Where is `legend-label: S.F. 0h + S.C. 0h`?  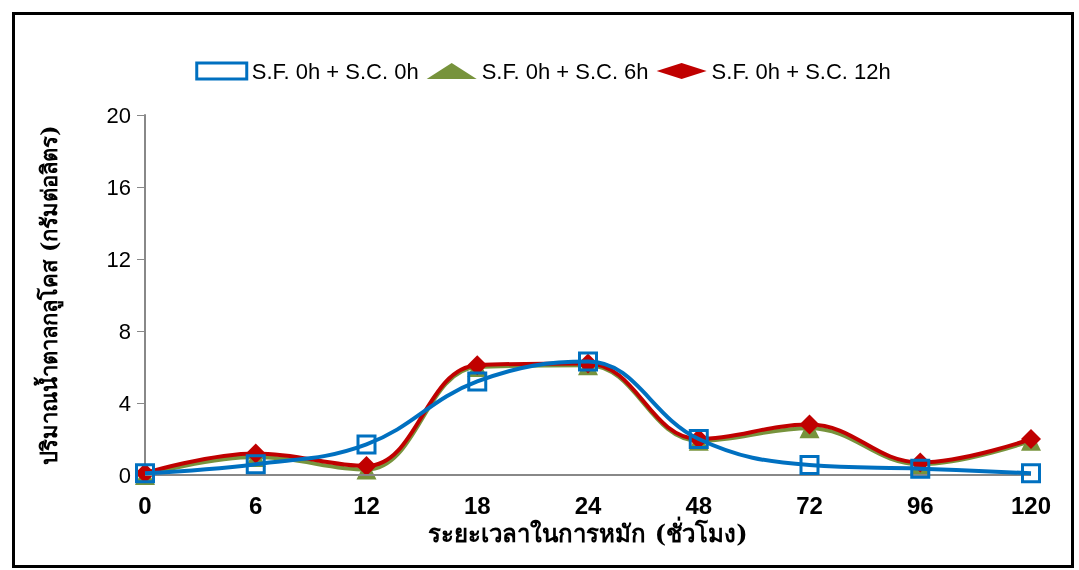
legend-label: S.F. 0h + S.C. 0h is located at coordinates (335, 71).